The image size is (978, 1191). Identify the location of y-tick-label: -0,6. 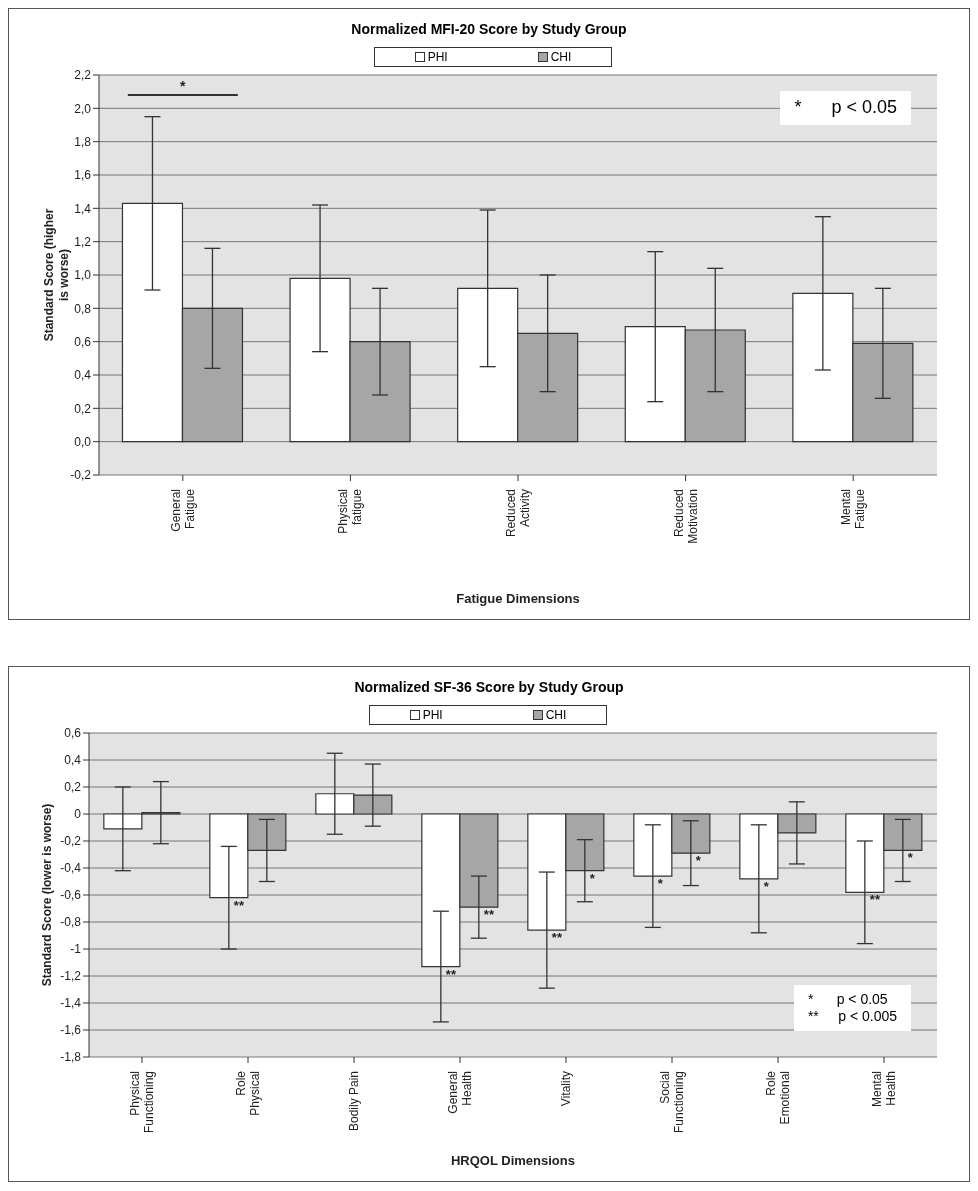
(71, 895).